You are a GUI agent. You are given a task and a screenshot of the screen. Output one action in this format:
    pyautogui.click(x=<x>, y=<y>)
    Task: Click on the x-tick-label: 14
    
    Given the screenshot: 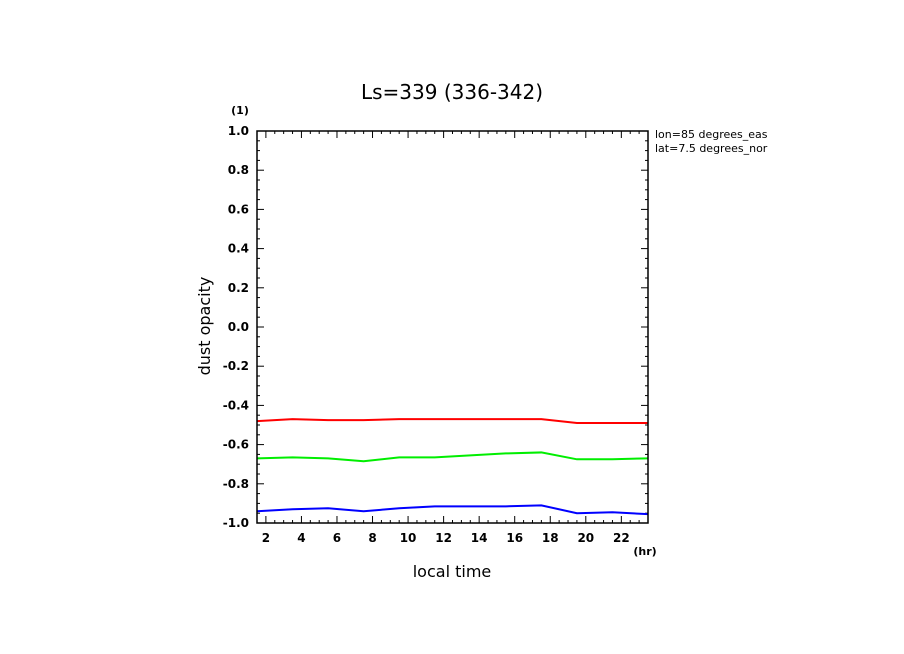 What is the action you would take?
    pyautogui.click(x=479, y=538)
    